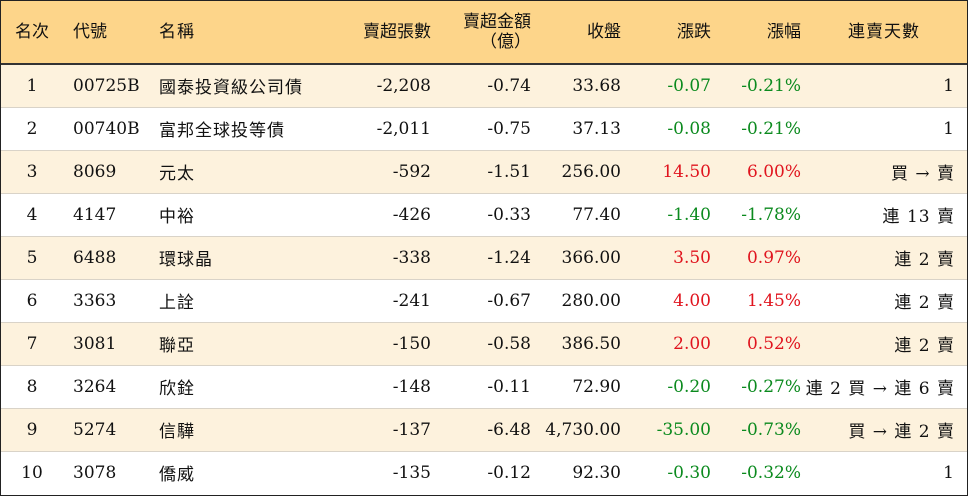 This screenshot has height=496, width=968. What do you see at coordinates (109, 215) in the screenshot?
I see `cell-code: 4147` at bounding box center [109, 215].